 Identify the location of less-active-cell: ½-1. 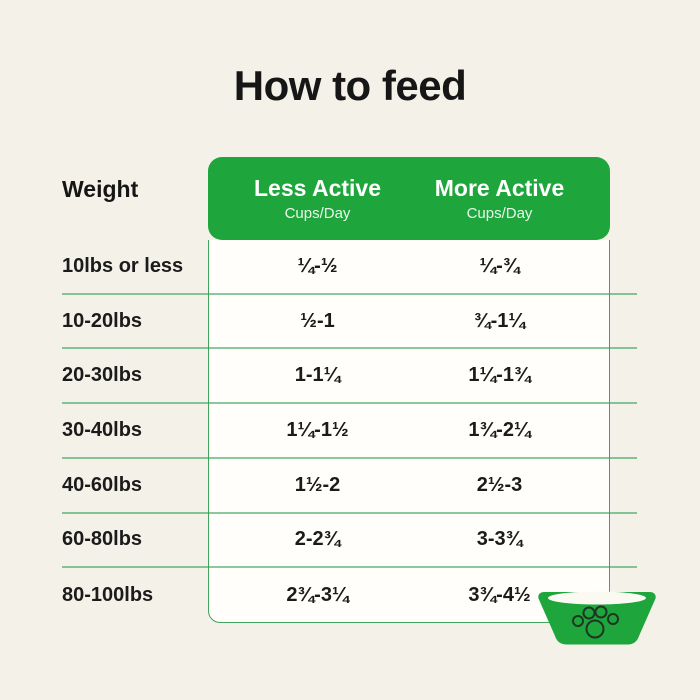
(317, 320).